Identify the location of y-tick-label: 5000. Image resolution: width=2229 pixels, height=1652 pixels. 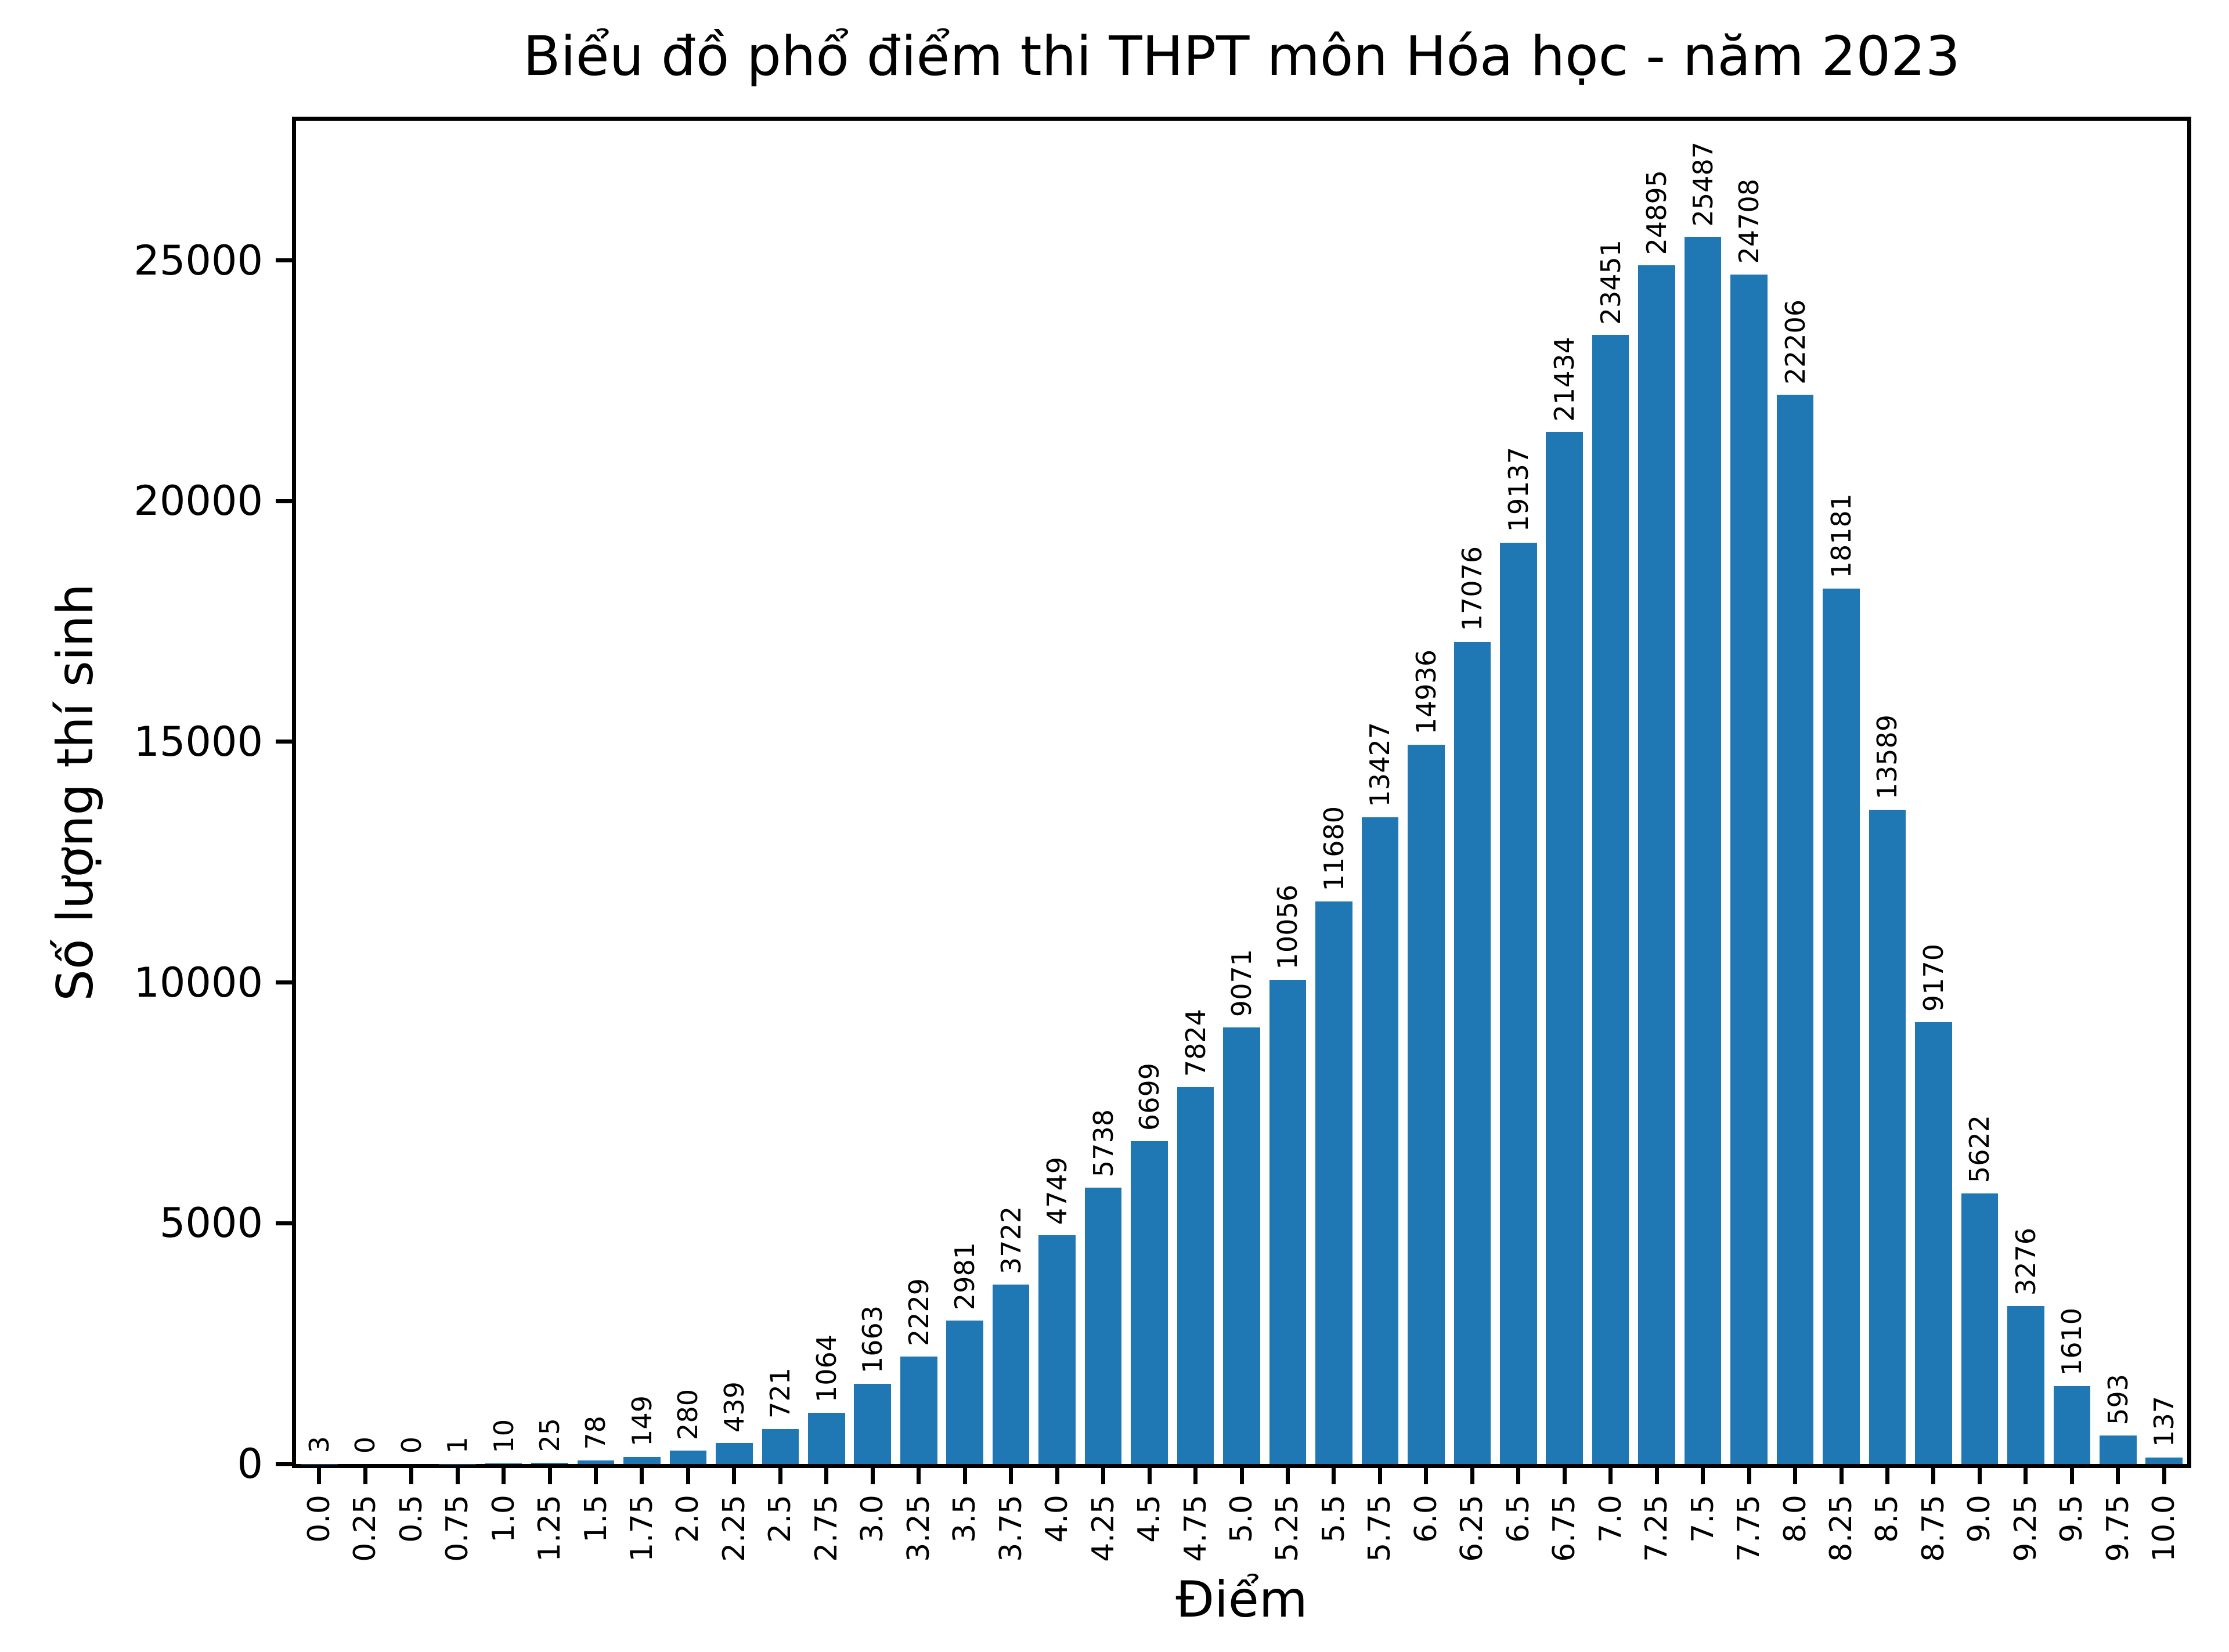
(211, 1223).